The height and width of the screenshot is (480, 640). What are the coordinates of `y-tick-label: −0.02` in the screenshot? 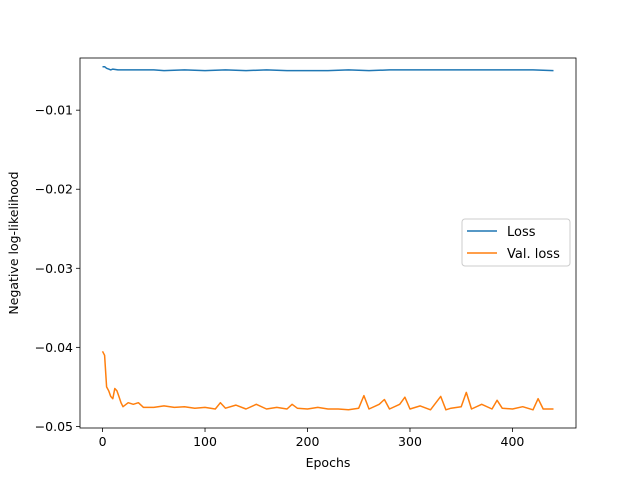 It's located at (54, 189).